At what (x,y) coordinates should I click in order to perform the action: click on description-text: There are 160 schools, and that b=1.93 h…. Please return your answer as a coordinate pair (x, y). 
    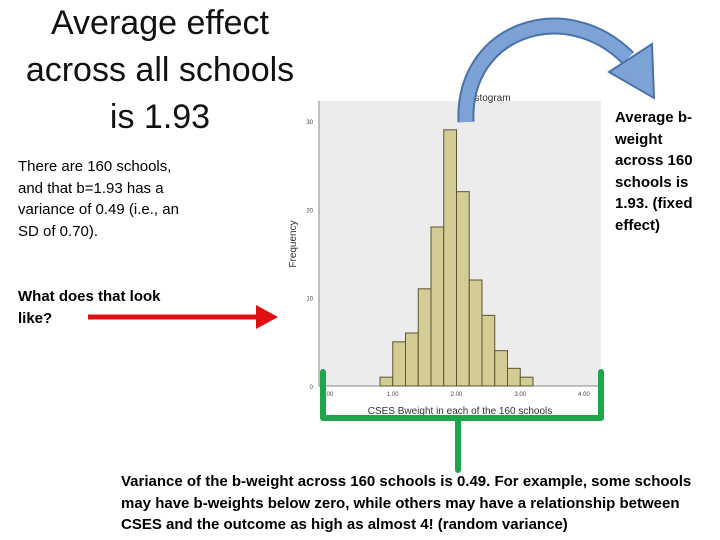
    Looking at the image, I should click on (98, 199).